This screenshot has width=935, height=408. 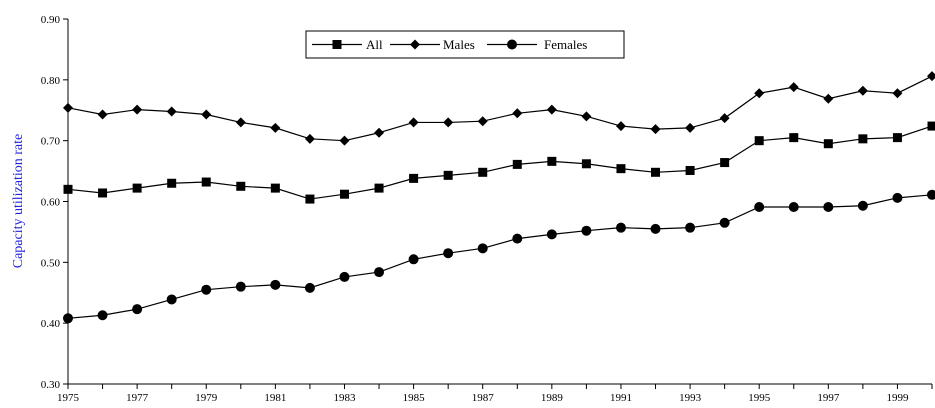 What do you see at coordinates (137, 398) in the screenshot?
I see `x-tick-label: 1977` at bounding box center [137, 398].